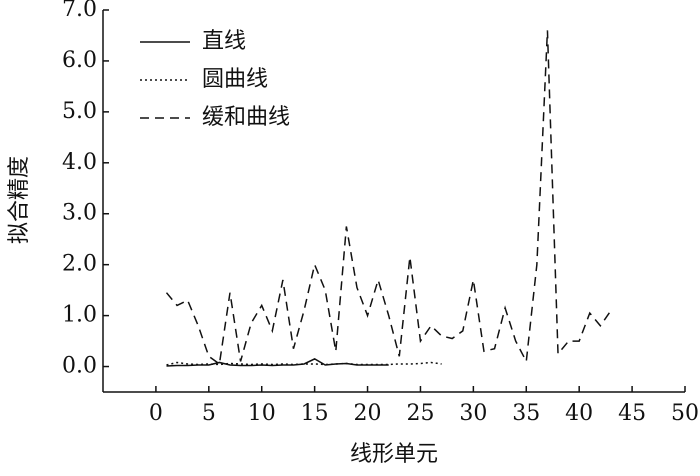  What do you see at coordinates (526, 413) in the screenshot?
I see `x-tick-label: 35` at bounding box center [526, 413].